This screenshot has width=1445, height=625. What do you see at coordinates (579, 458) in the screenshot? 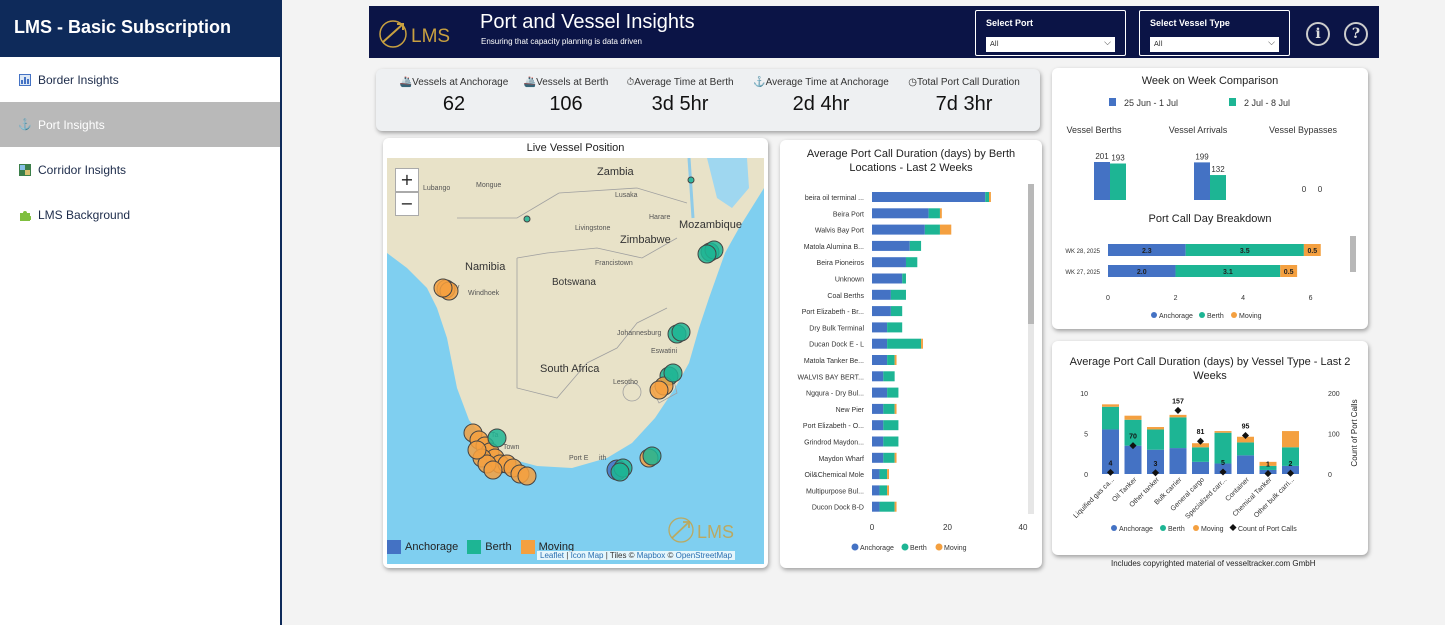
I see `map-label-port-e: Port E` at bounding box center [579, 458].